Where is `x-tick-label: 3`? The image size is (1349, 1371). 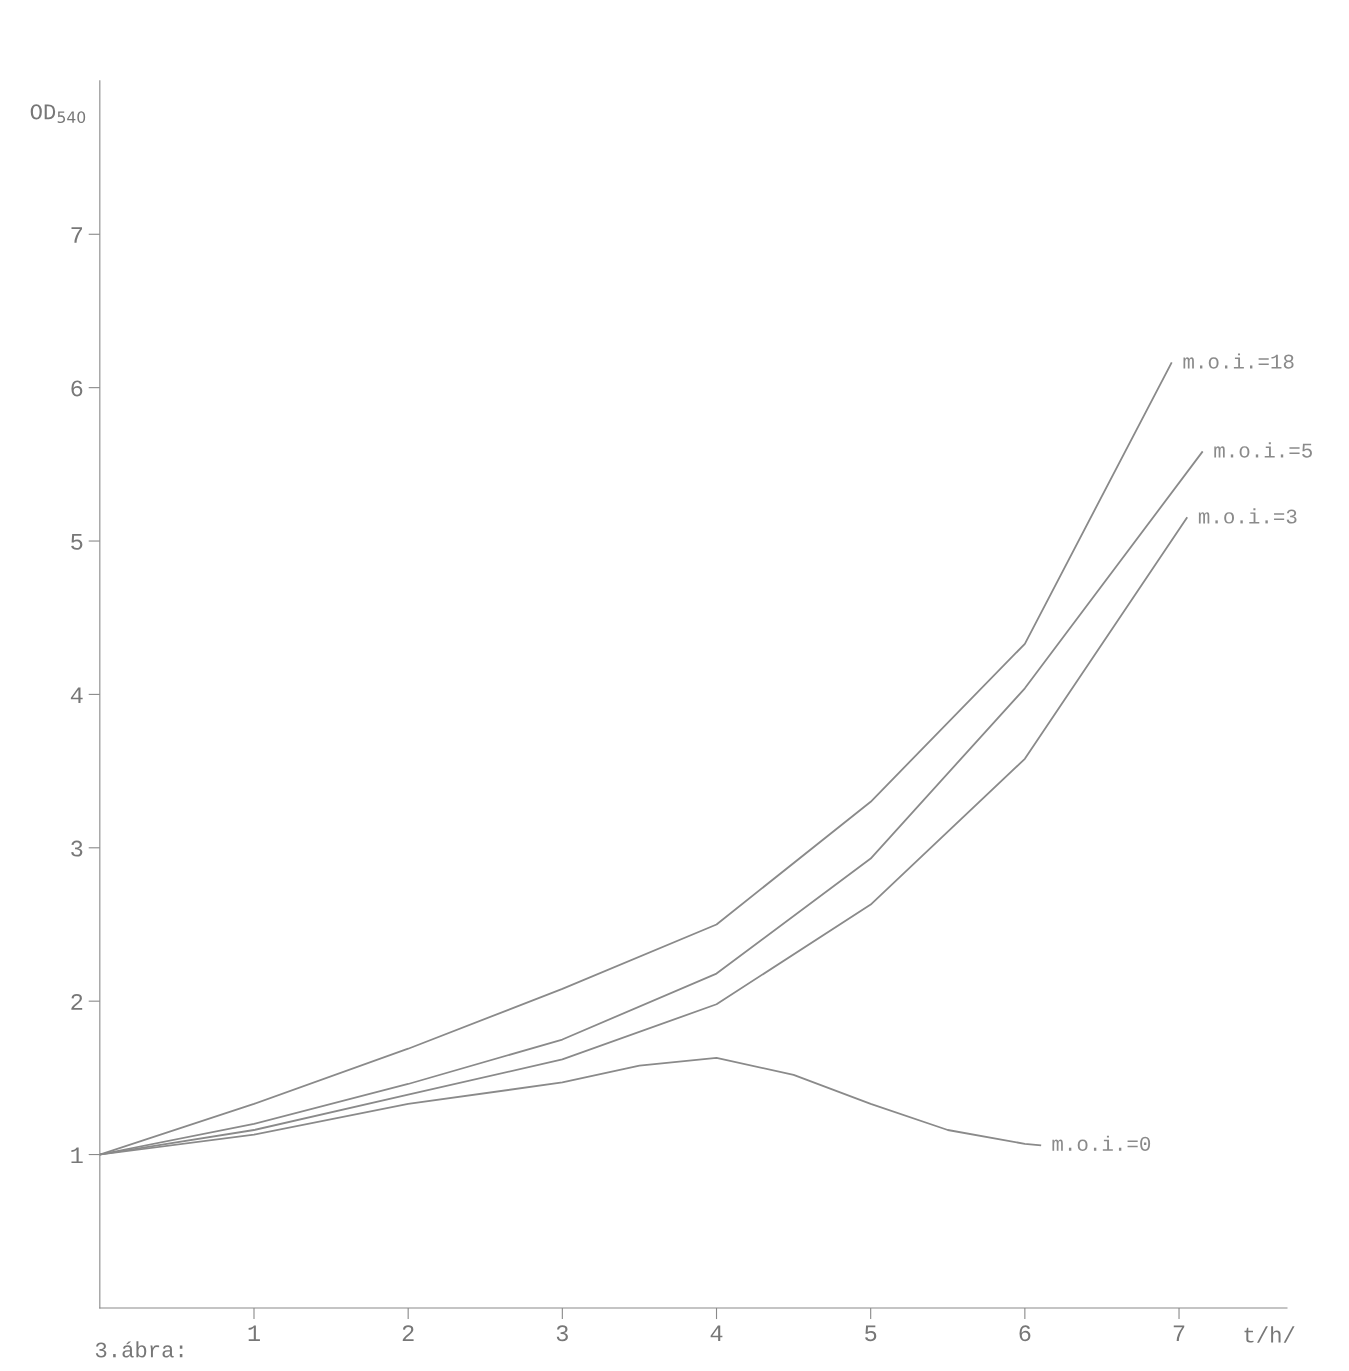 x-tick-label: 3 is located at coordinates (562, 1333).